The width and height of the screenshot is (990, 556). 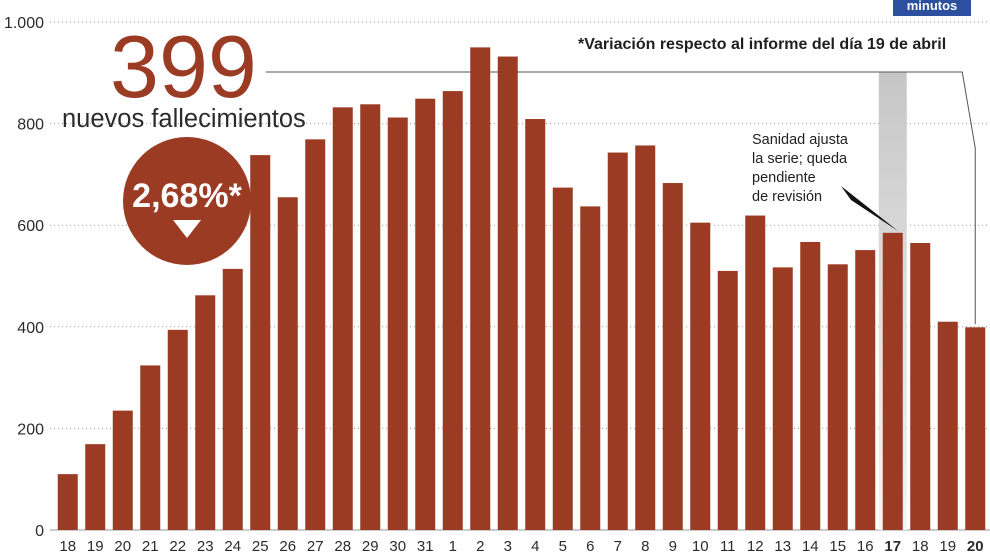 What do you see at coordinates (184, 119) in the screenshot?
I see `headline-caption: nuevos fallecimientos` at bounding box center [184, 119].